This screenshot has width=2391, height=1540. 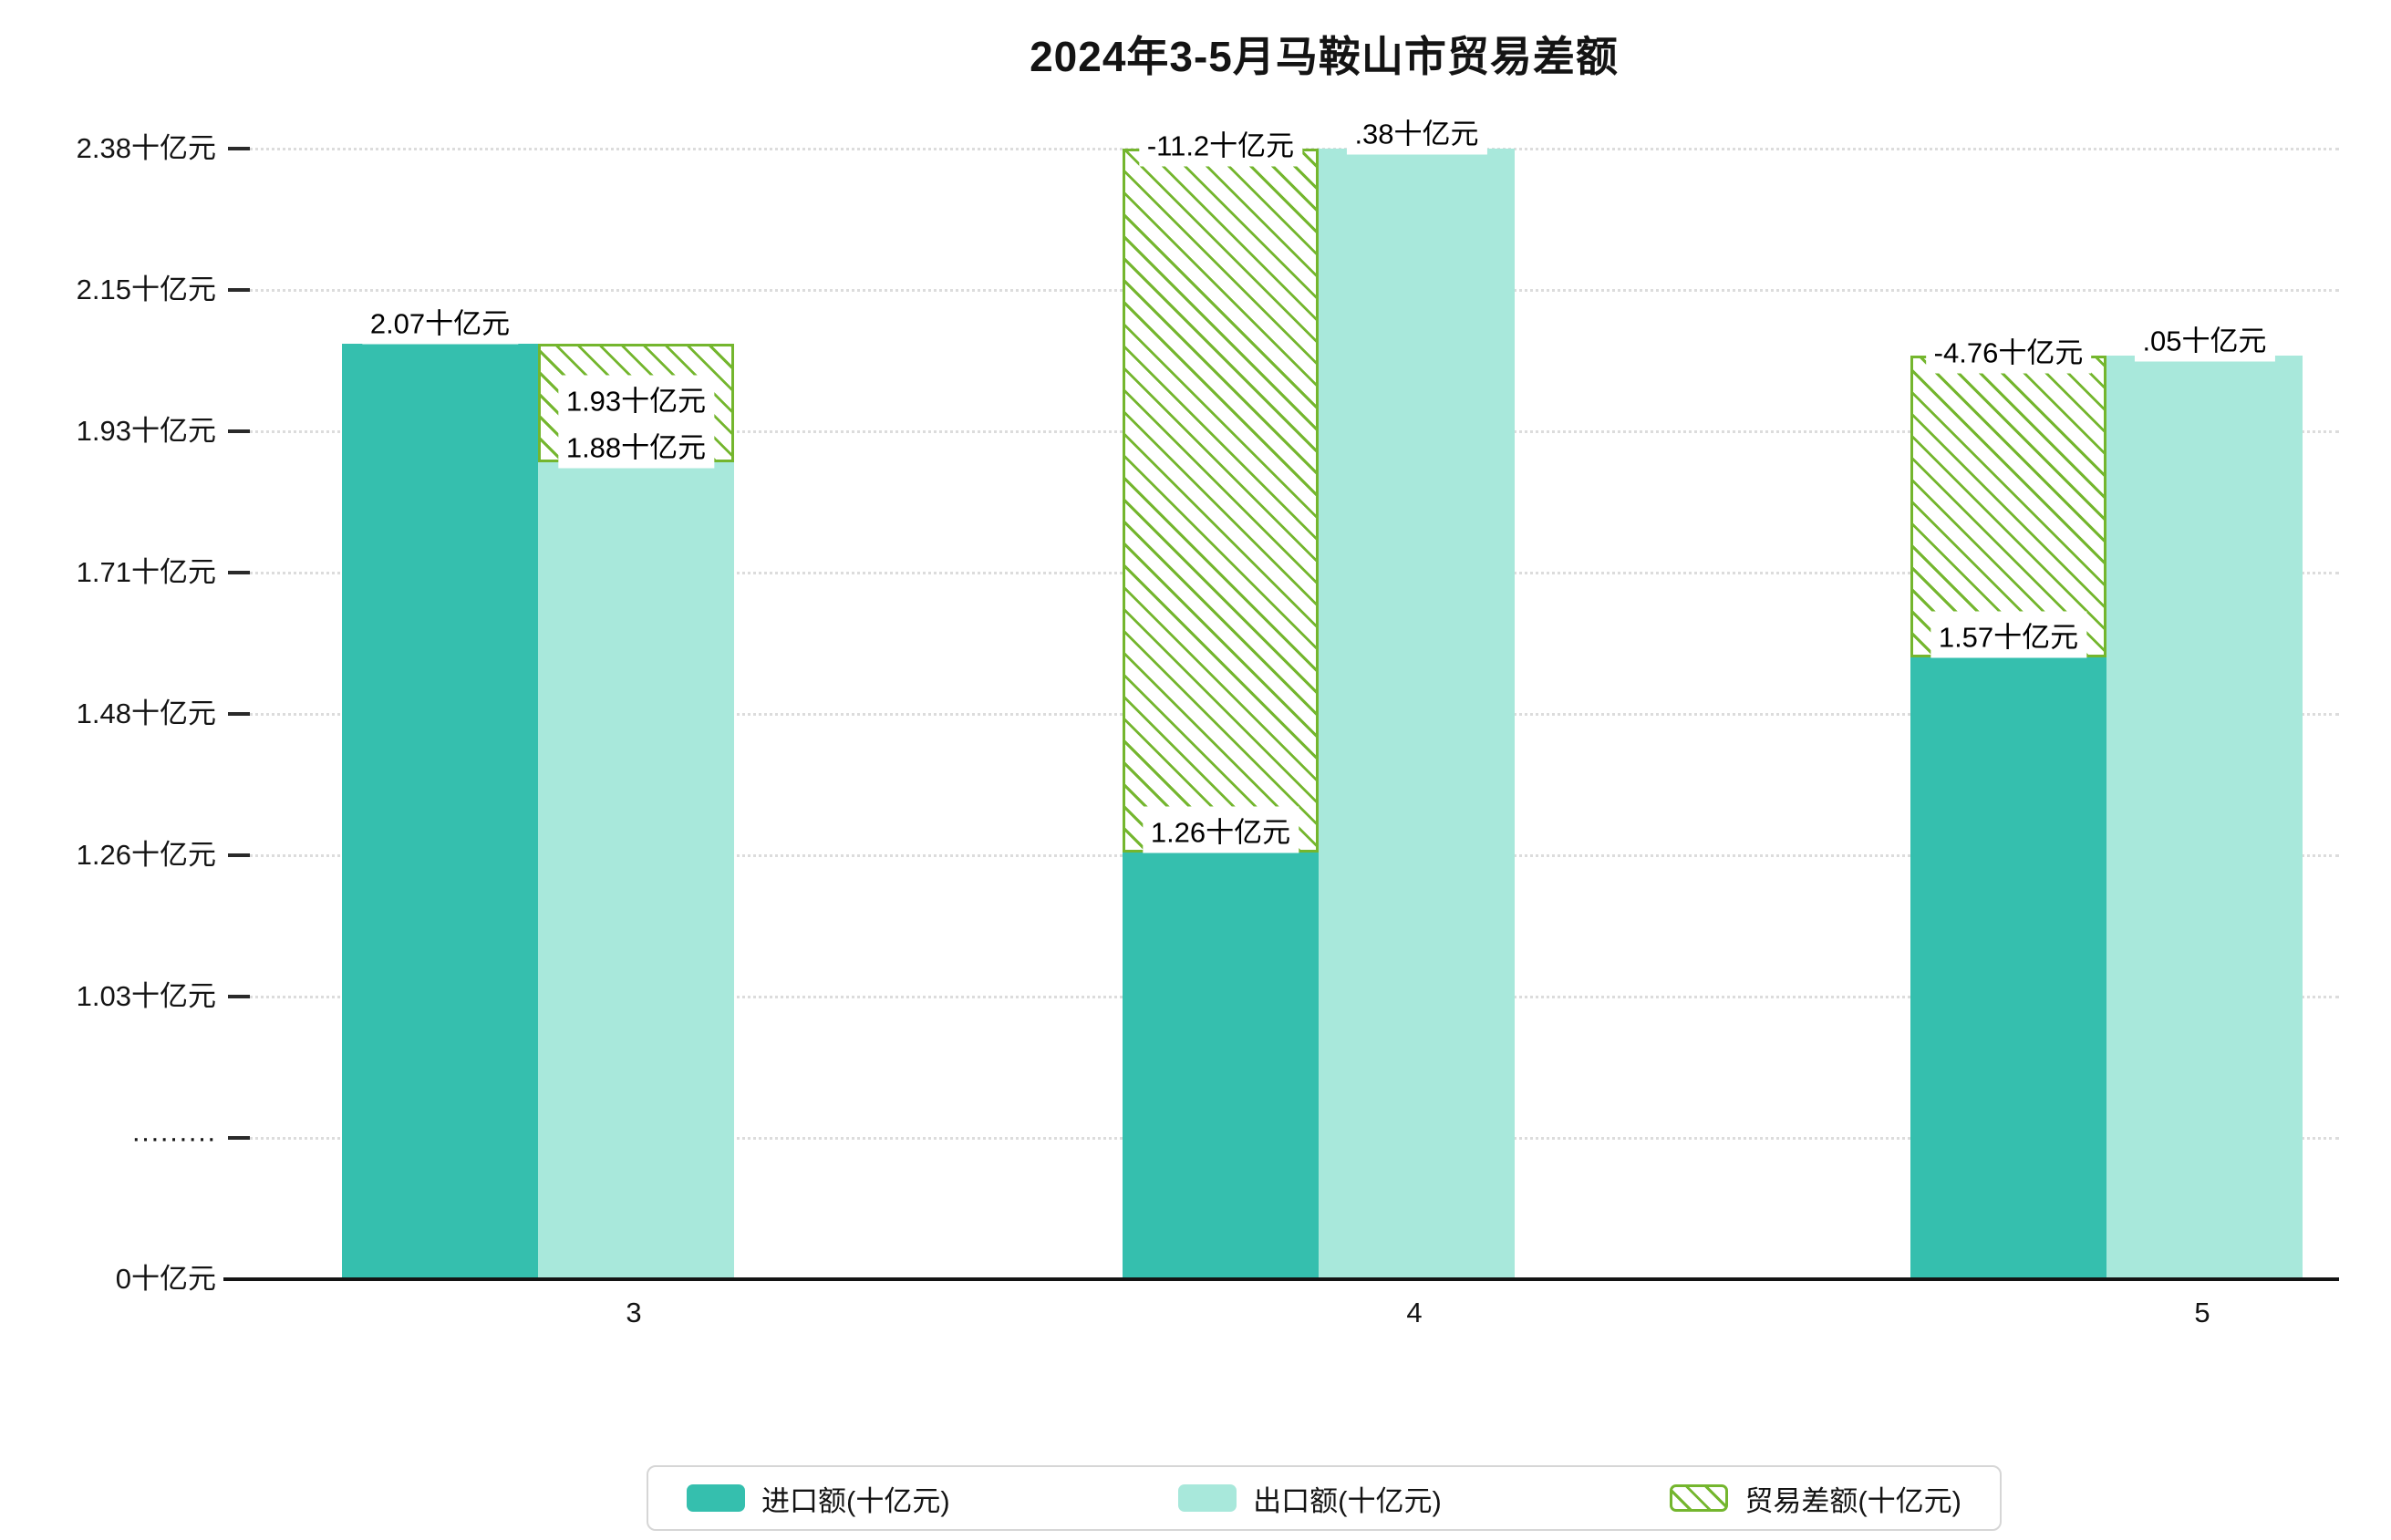 What do you see at coordinates (636, 398) in the screenshot?
I see `balance-value-label: 1.93十亿元` at bounding box center [636, 398].